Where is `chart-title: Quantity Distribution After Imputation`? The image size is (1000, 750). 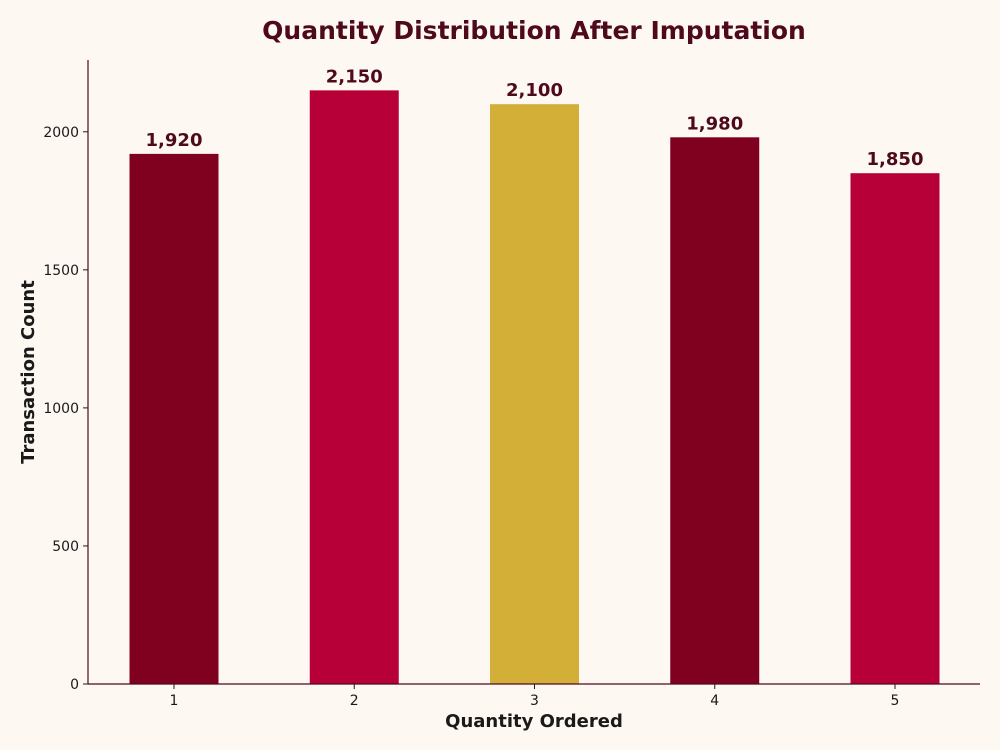 chart-title: Quantity Distribution After Imputation is located at coordinates (534, 30).